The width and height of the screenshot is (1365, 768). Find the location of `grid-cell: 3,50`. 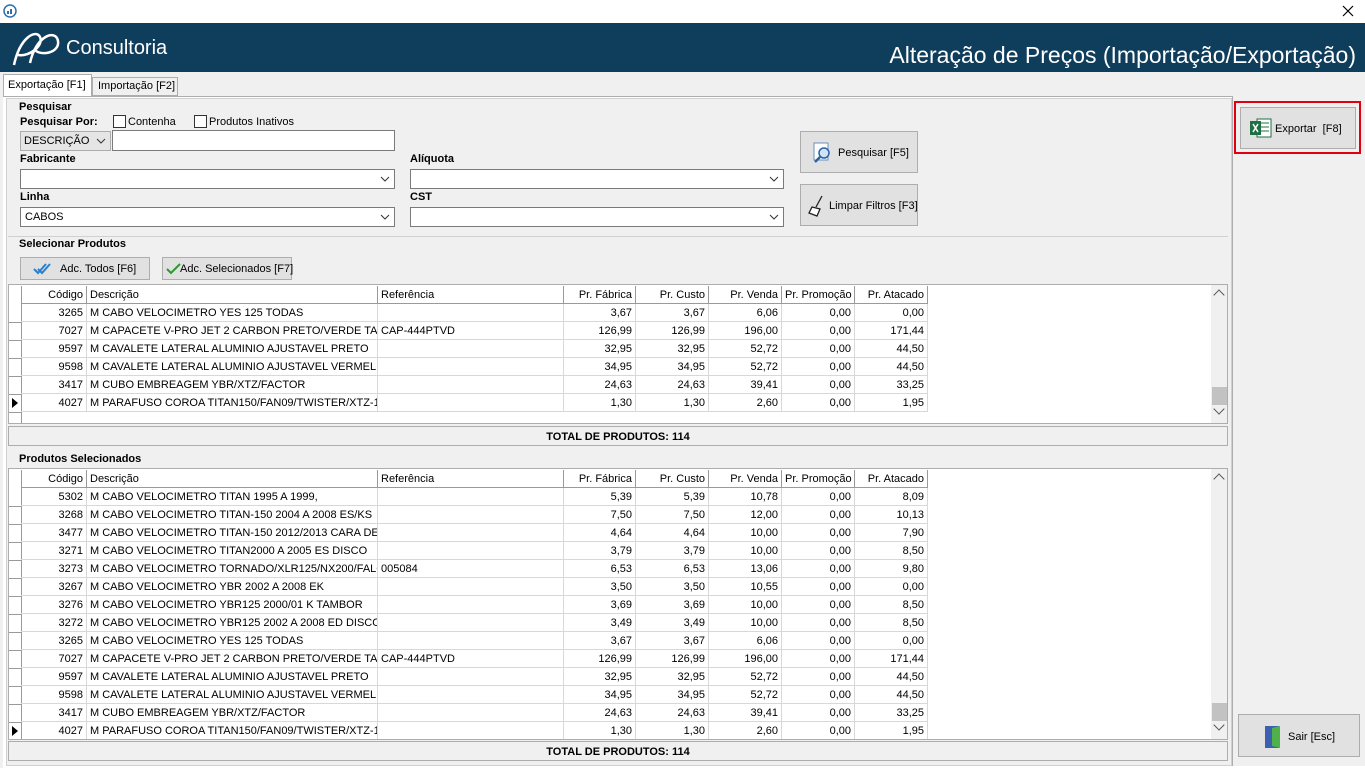

grid-cell: 3,50 is located at coordinates (600, 587).